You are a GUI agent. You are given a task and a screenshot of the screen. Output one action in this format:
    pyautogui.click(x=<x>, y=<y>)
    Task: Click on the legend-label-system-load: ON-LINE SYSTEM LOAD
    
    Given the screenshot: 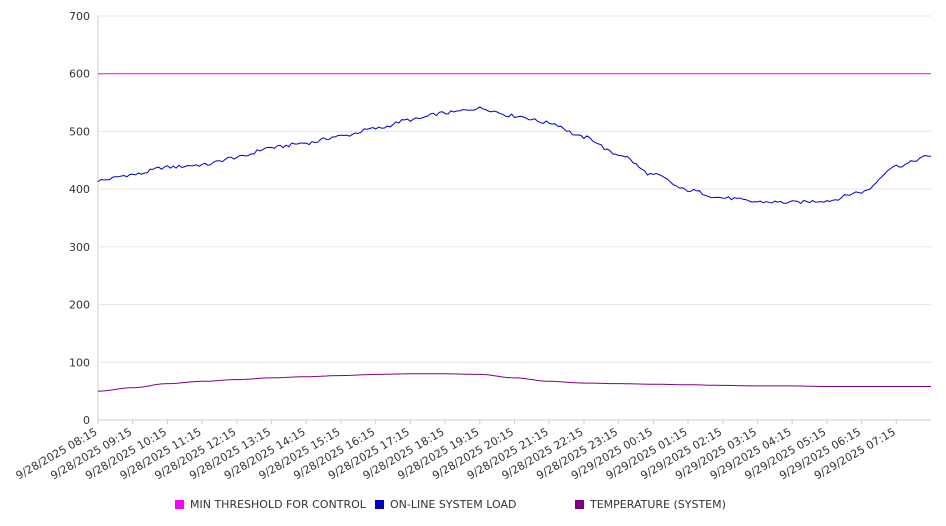 What is the action you would take?
    pyautogui.click(x=453, y=504)
    